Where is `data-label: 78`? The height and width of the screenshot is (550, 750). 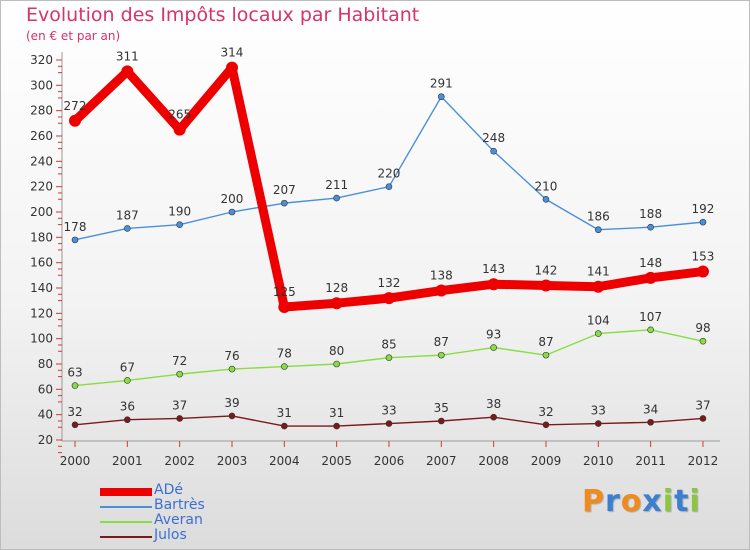
data-label: 78 is located at coordinates (284, 354).